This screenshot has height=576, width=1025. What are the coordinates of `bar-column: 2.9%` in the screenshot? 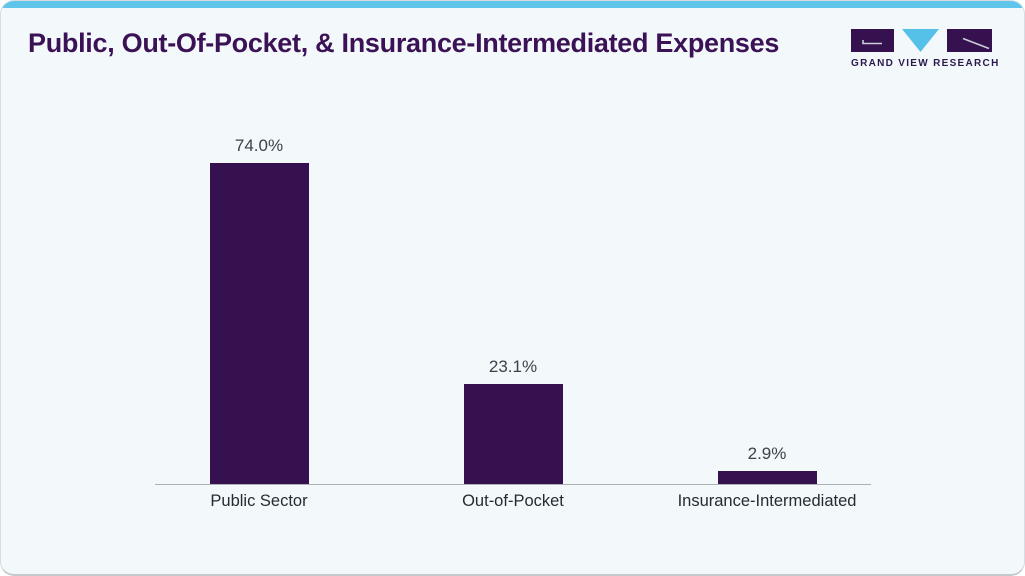 It's located at (767, 464).